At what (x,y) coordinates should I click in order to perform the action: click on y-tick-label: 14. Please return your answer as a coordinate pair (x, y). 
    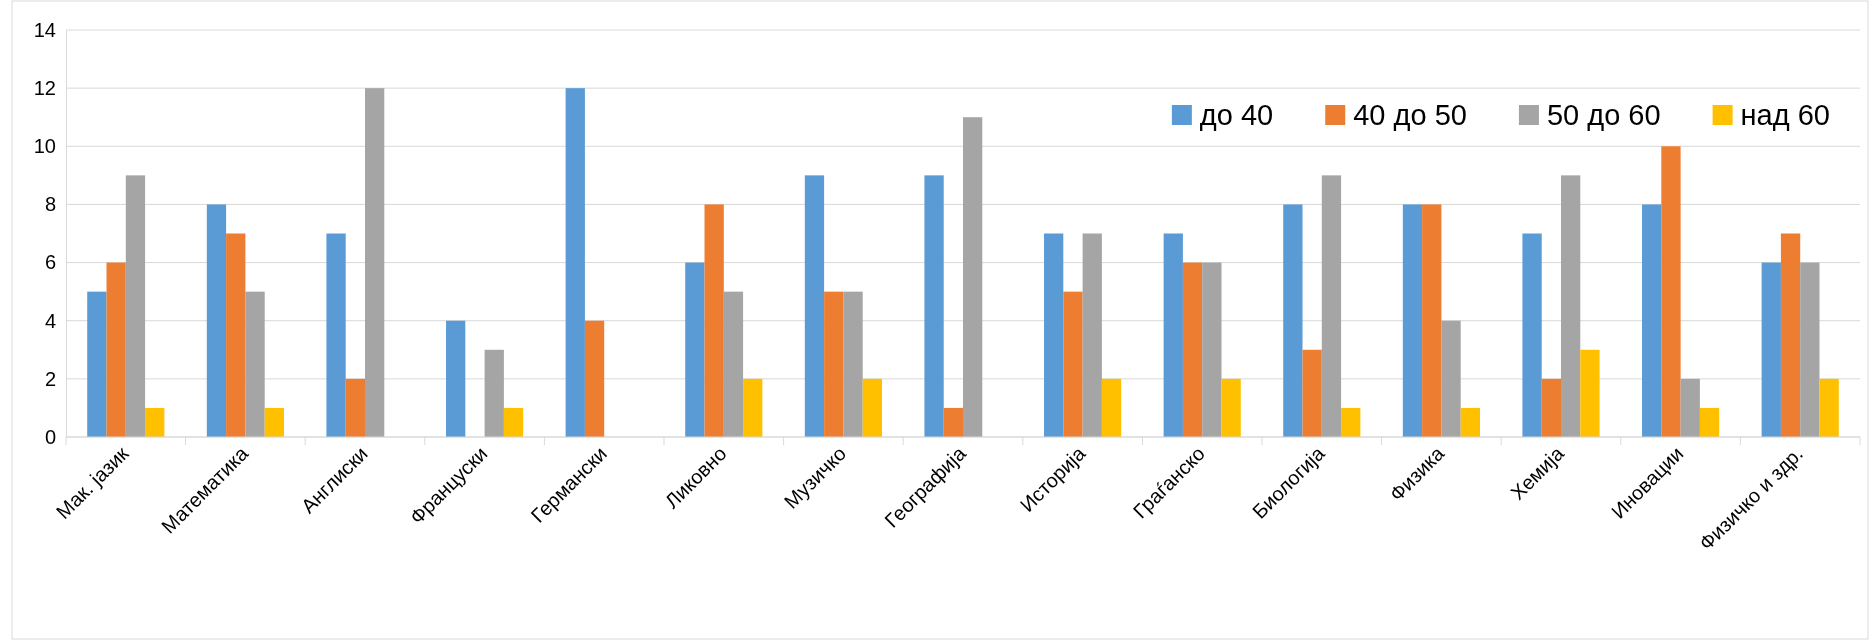
    Looking at the image, I should click on (44, 29).